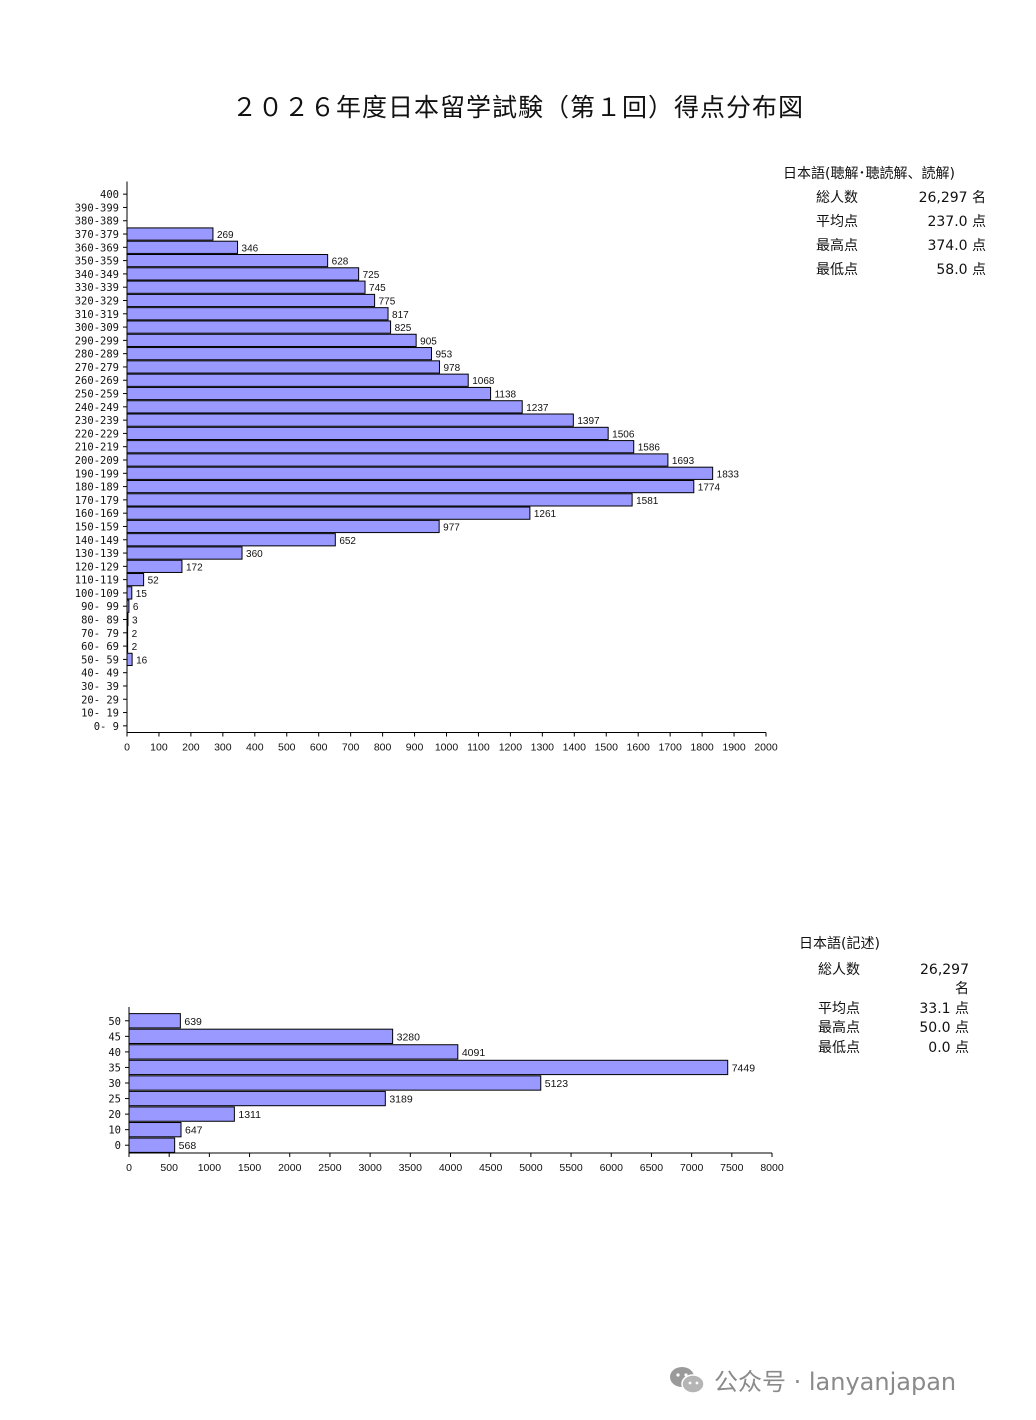 This screenshot has height=1420, width=1036. What do you see at coordinates (100, 674) in the screenshot?
I see `y-tick-label: 40- 49` at bounding box center [100, 674].